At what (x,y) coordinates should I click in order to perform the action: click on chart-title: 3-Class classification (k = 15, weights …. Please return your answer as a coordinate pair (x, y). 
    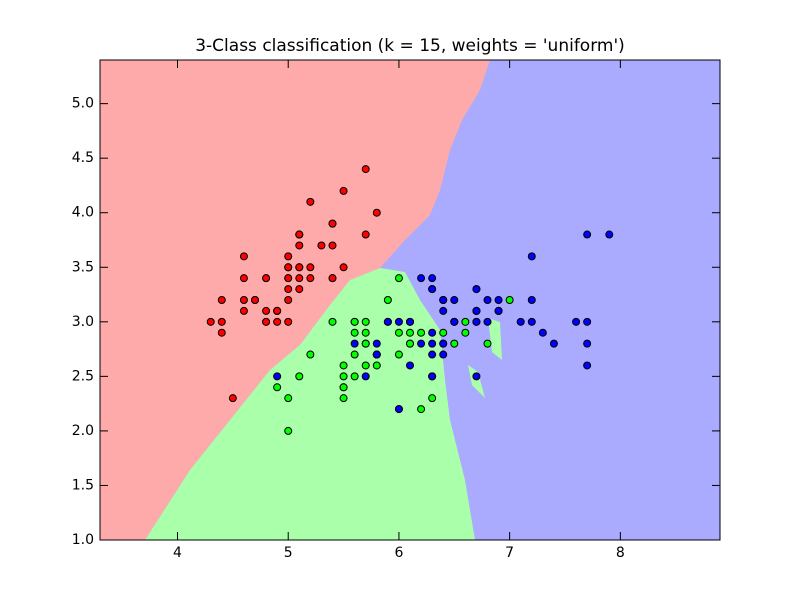
    Looking at the image, I should click on (410, 46).